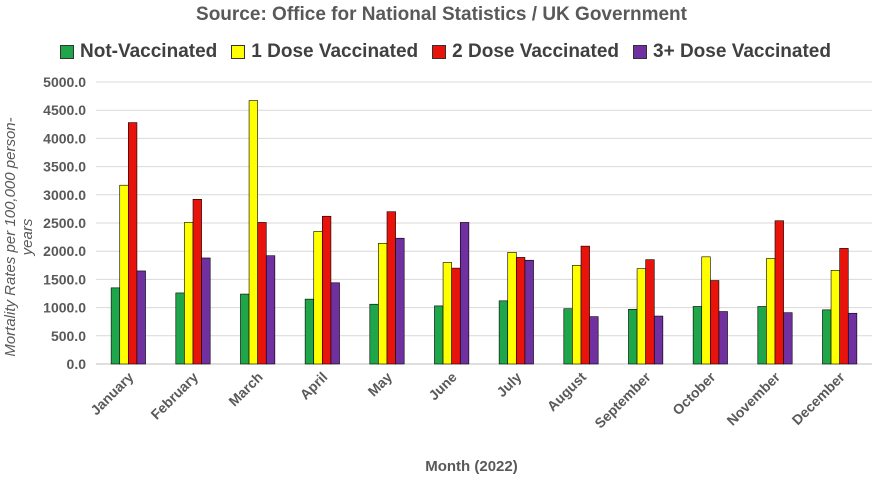 Image resolution: width=883 pixels, height=485 pixels. I want to click on legend-item-1-dose: 1 Dose Vaccinated, so click(324, 52).